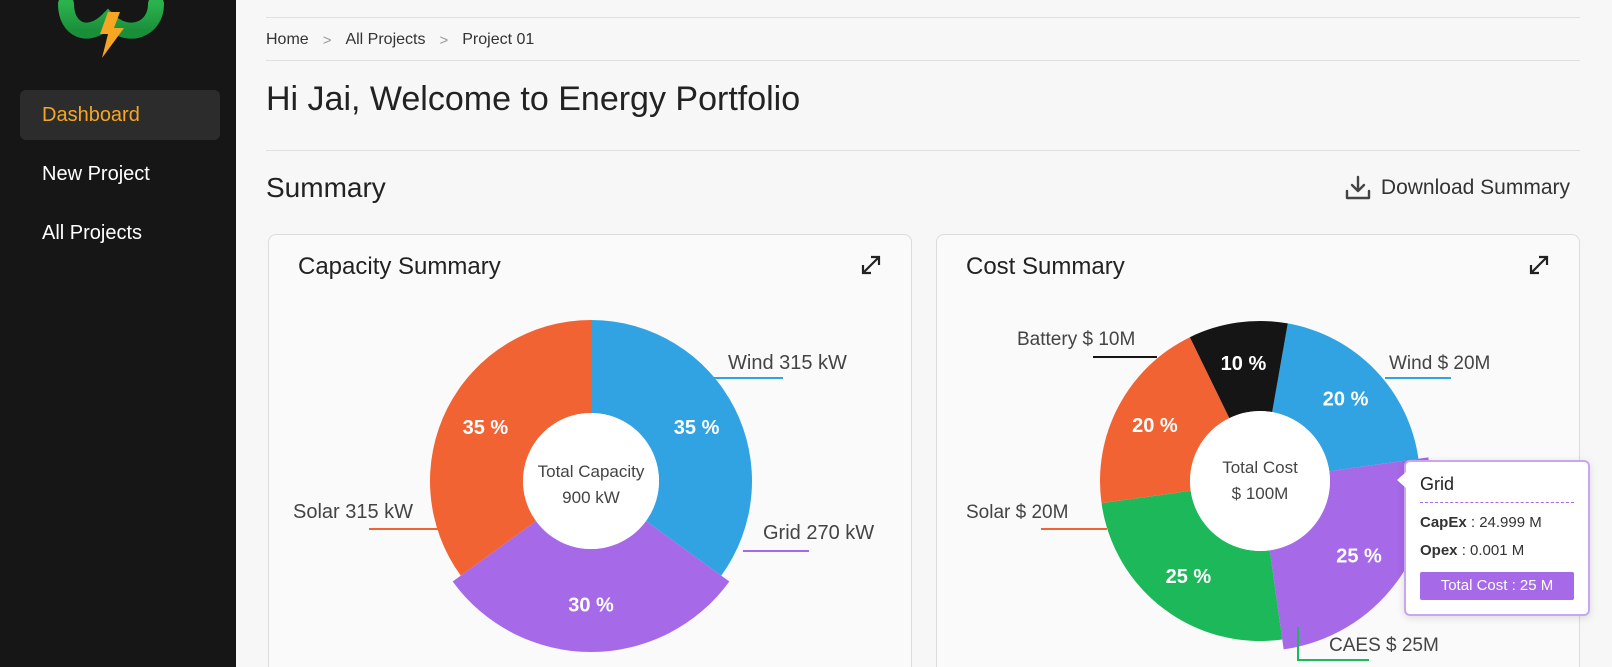 This screenshot has width=1612, height=667. Describe the element at coordinates (1475, 187) in the screenshot. I see `download-summary-label: Download Summary` at that location.